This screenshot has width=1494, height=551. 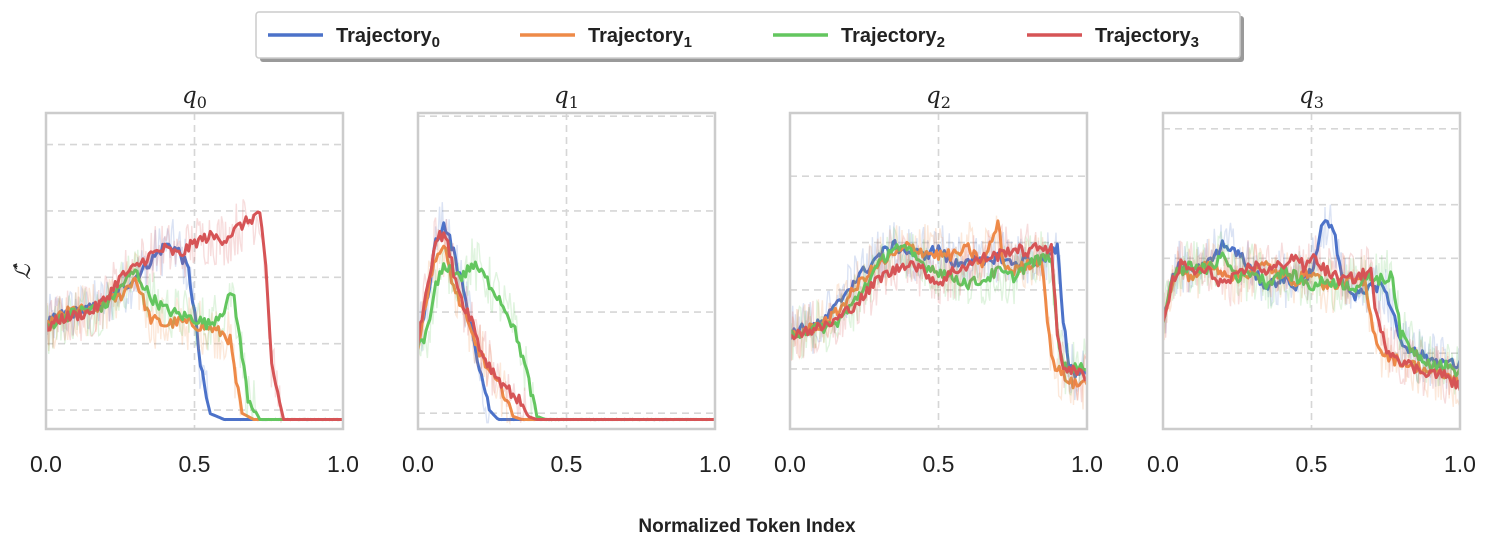 I want to click on legend-entry-subscript: 3, so click(x=1195, y=42).